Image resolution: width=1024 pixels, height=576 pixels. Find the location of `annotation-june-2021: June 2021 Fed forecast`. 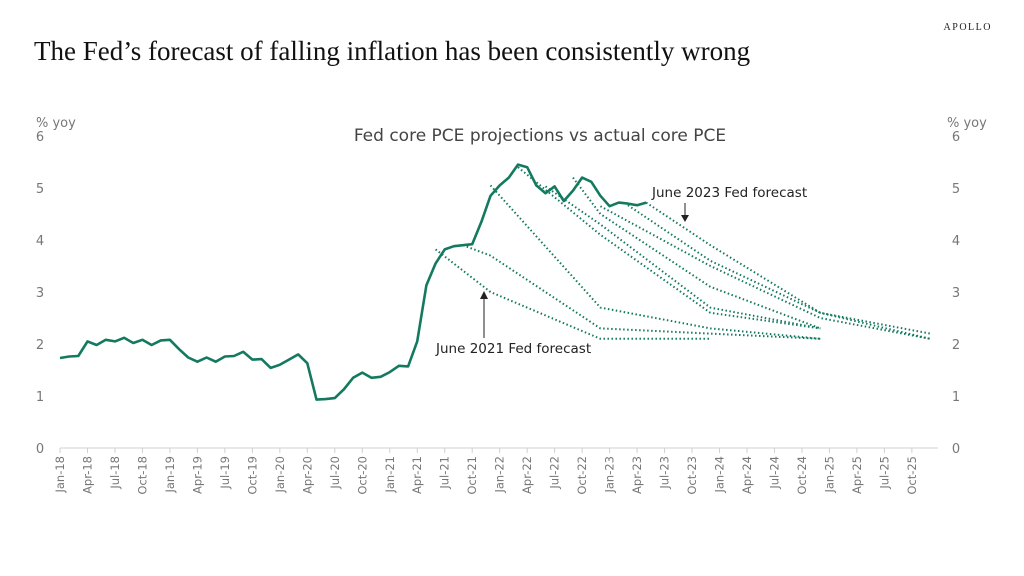

annotation-june-2021: June 2021 Fed forecast is located at coordinates (513, 349).